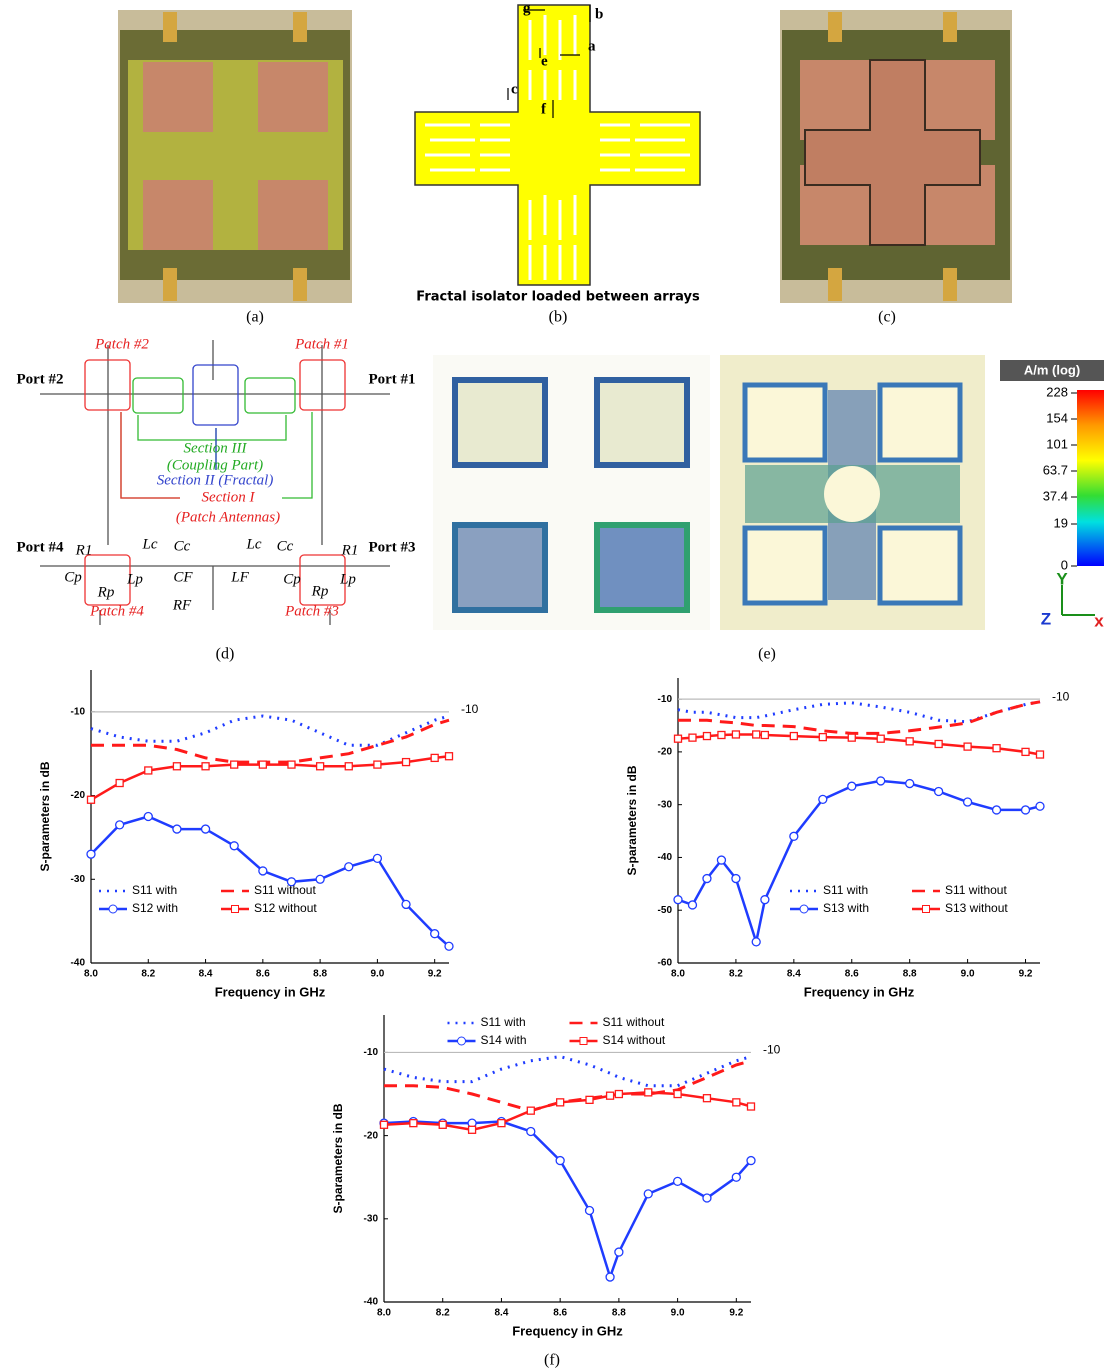 The width and height of the screenshot is (1104, 1372). What do you see at coordinates (116, 611) in the screenshot?
I see `circuit-label: Patch #4` at bounding box center [116, 611].